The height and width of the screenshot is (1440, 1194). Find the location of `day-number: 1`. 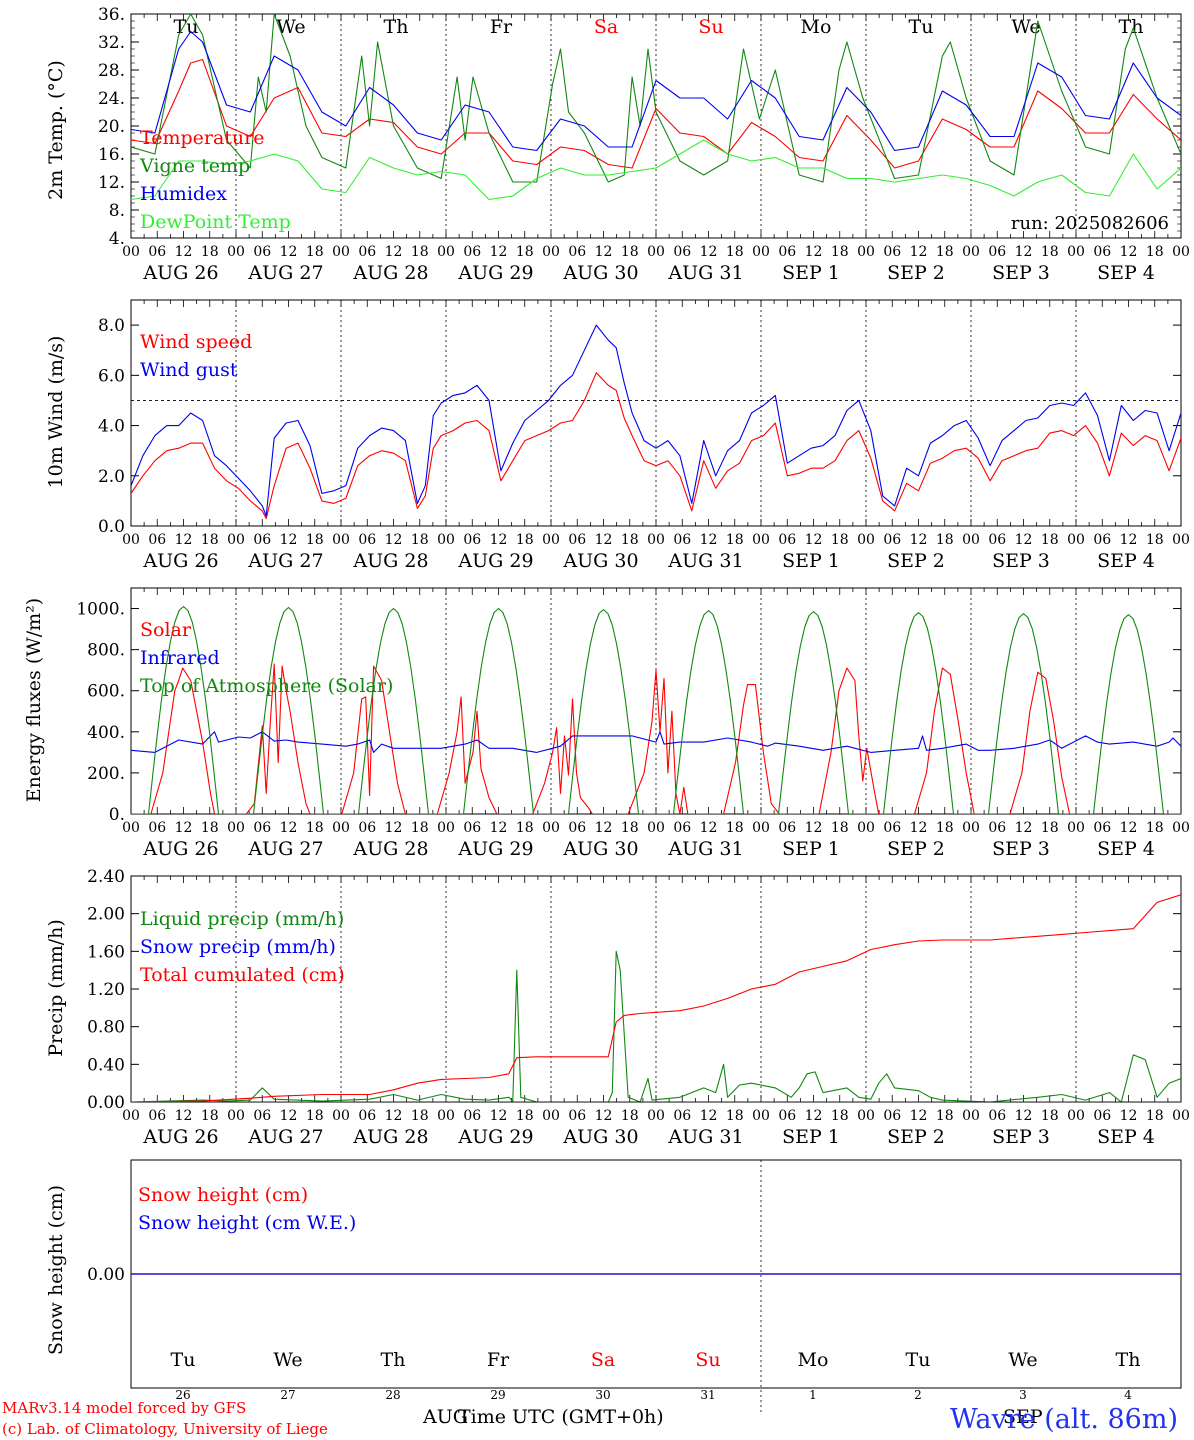

day-number: 1 is located at coordinates (813, 1395).